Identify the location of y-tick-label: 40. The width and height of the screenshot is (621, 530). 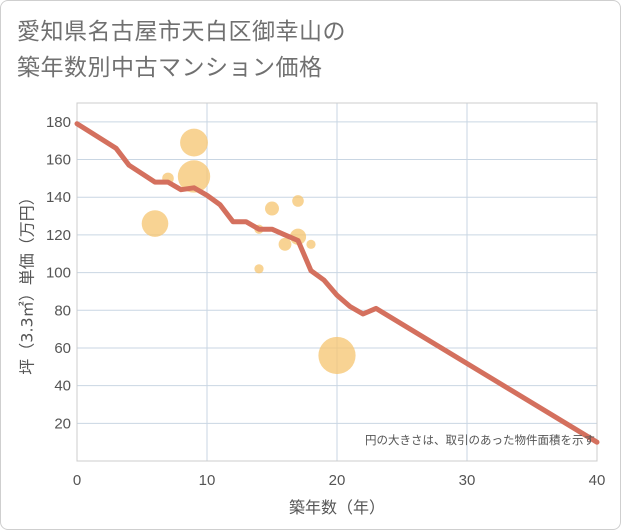
(62, 386).